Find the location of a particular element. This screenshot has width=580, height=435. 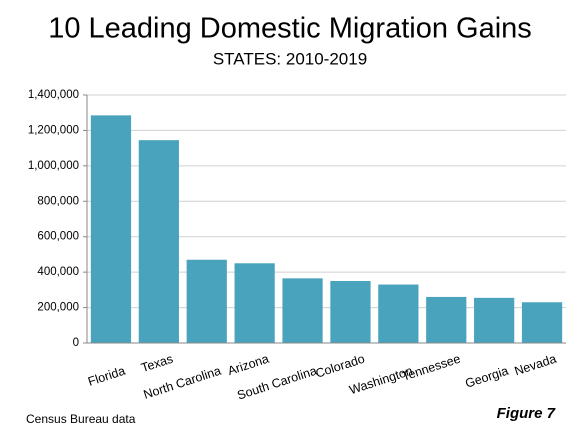

x-tick-label: Colorado is located at coordinates (340, 366).